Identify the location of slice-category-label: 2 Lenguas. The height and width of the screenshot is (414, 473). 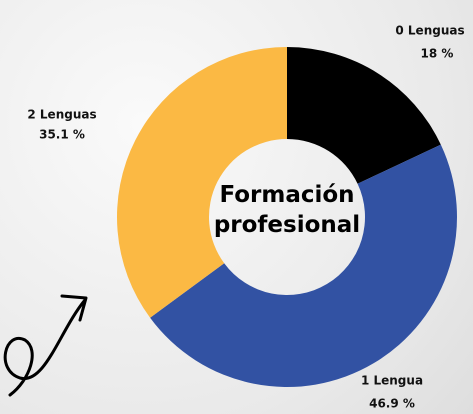
(61, 115).